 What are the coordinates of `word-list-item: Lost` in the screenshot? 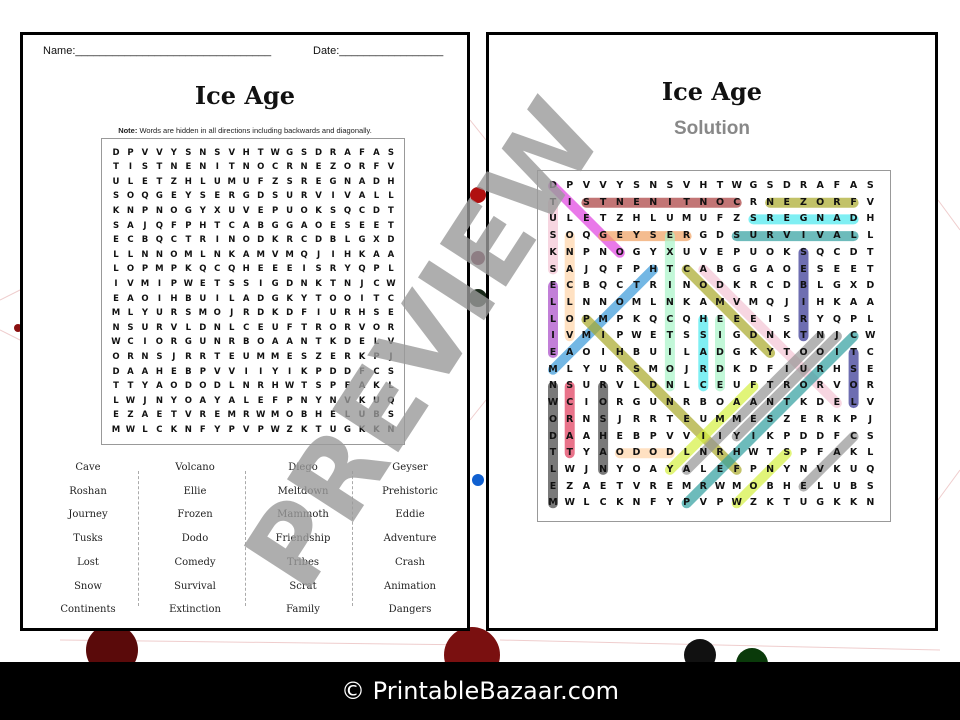 It's located at (88, 562).